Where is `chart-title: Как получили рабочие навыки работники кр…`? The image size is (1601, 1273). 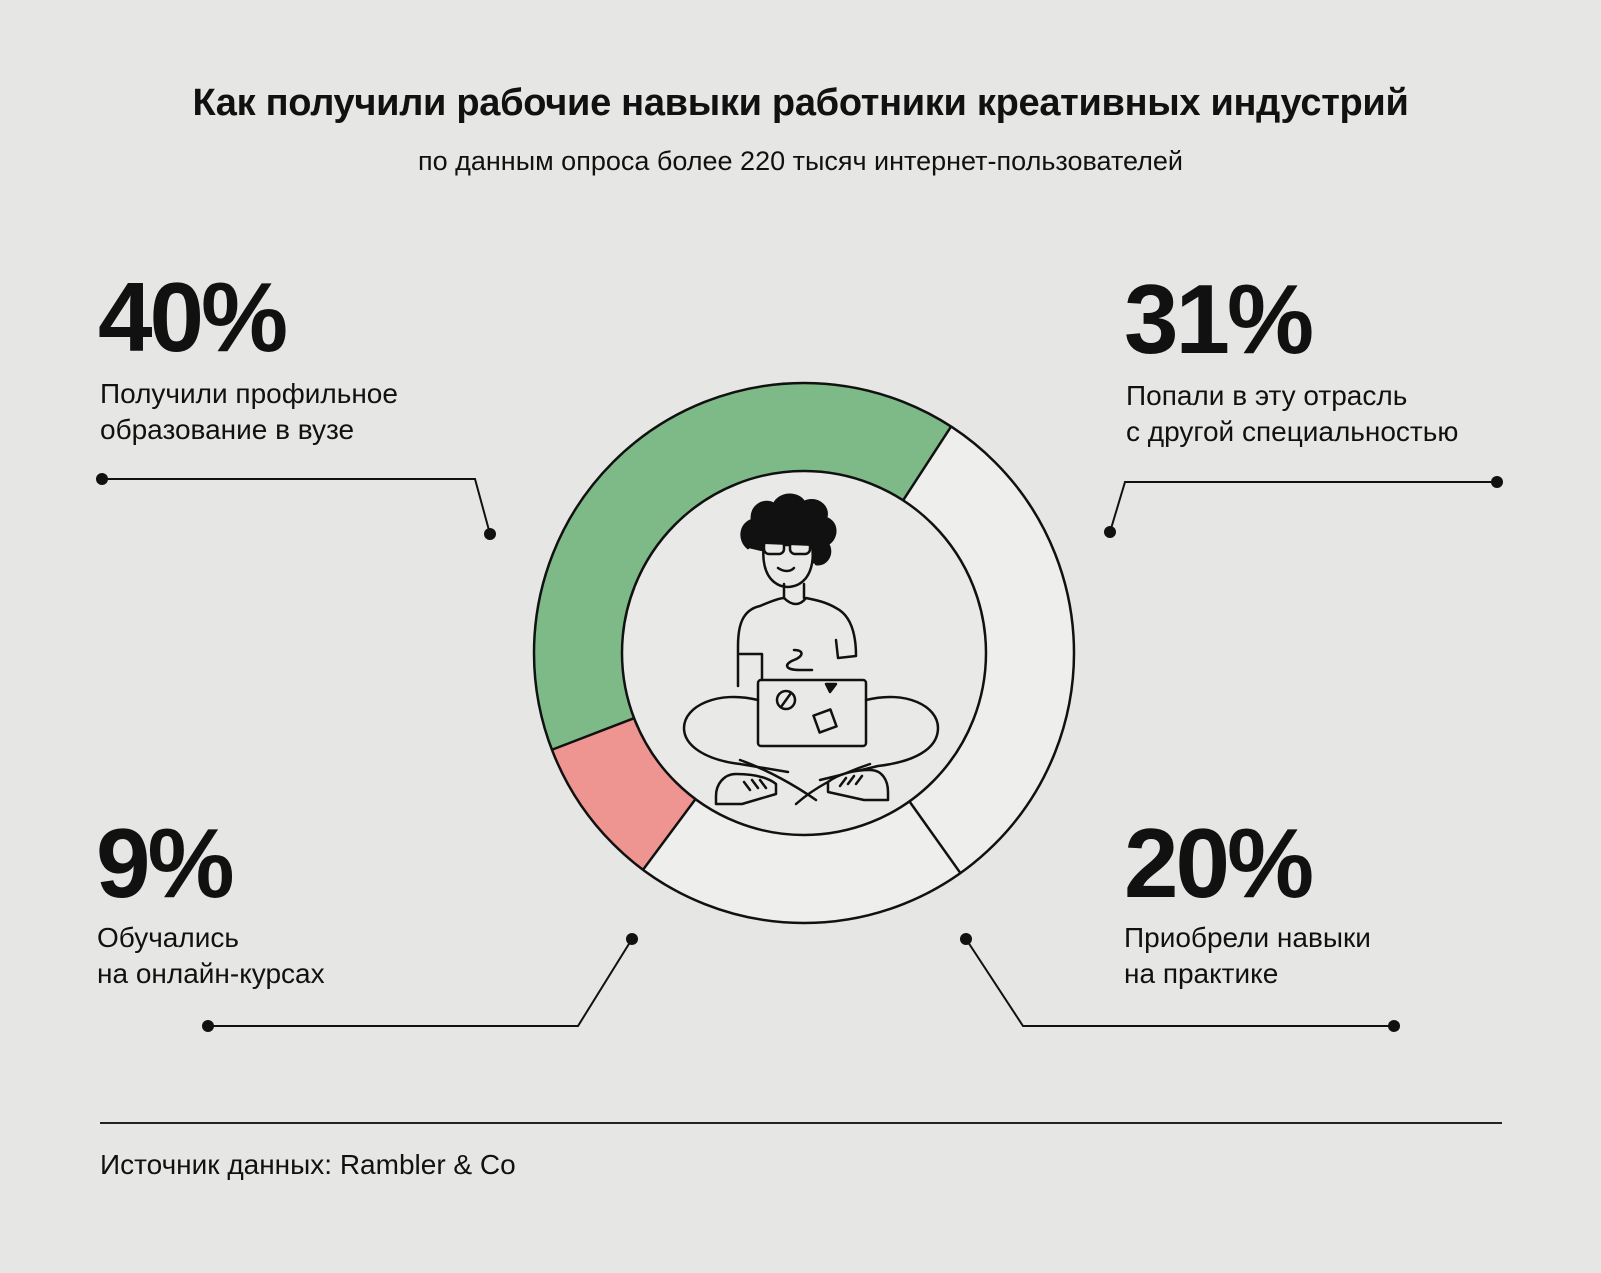
chart-title: Как получили рабочие навыки работники кр… is located at coordinates (800, 103).